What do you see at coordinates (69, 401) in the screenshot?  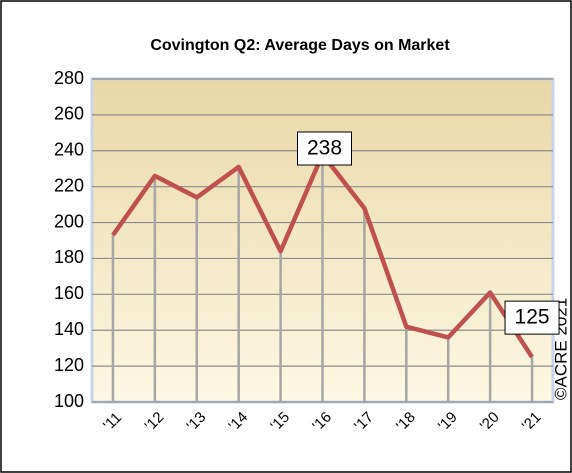 I see `y-tick-label: 100` at bounding box center [69, 401].